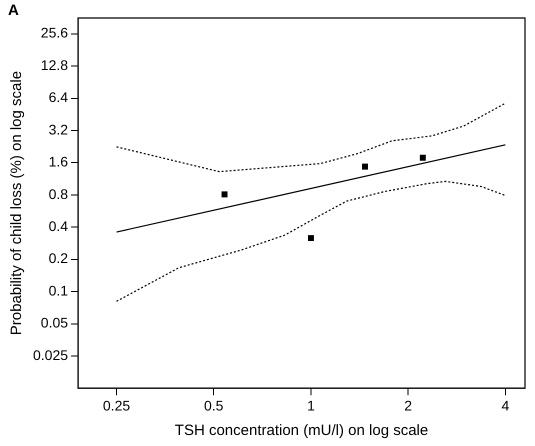  Describe the element at coordinates (58, 129) in the screenshot. I see `y-tick-label: 3.2` at that location.